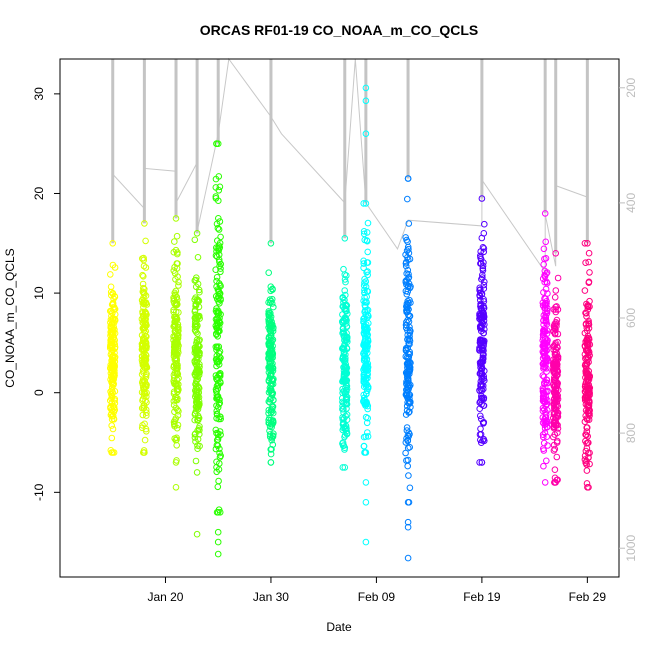 This screenshot has width=650, height=650. What do you see at coordinates (39, 492) in the screenshot?
I see `y-tick-label: -10` at bounding box center [39, 492].